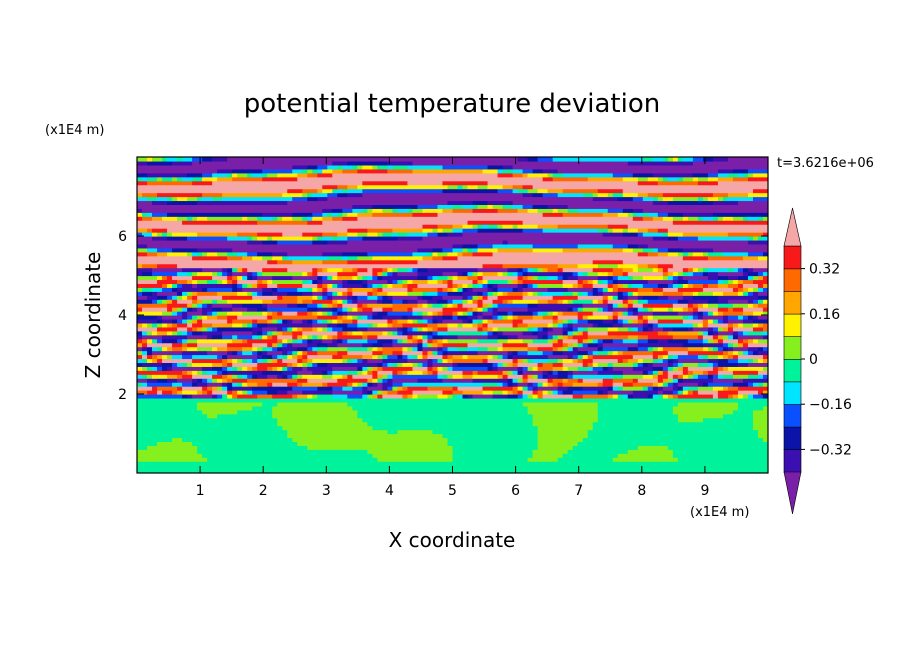 The image size is (904, 654). I want to click on contour-row, so click(452, 424).